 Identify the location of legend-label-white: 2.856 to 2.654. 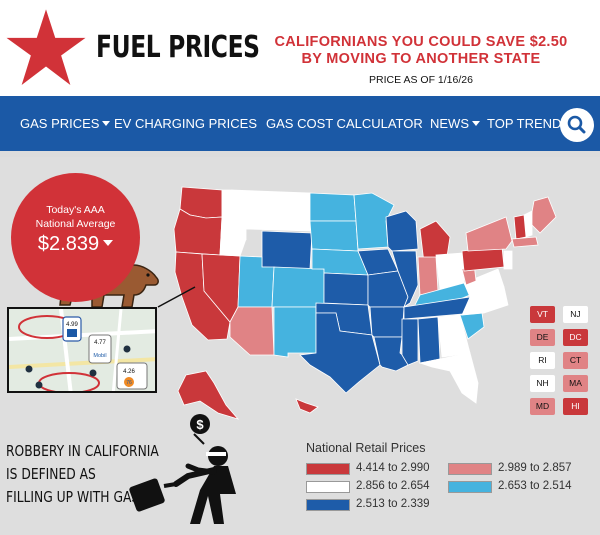
(393, 486).